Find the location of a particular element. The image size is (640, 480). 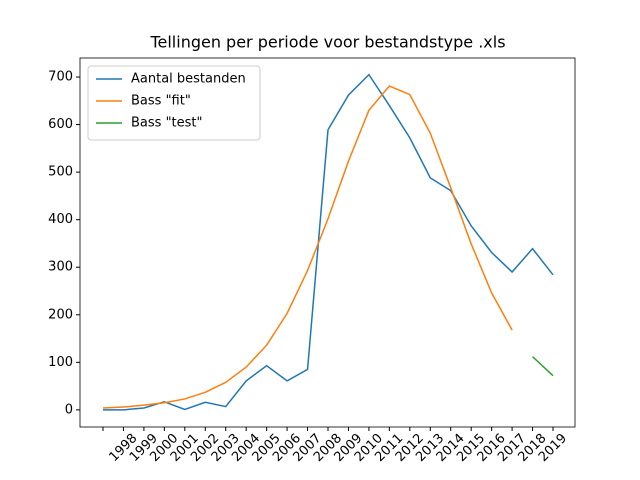

y-tick-label: 0 is located at coordinates (69, 409).